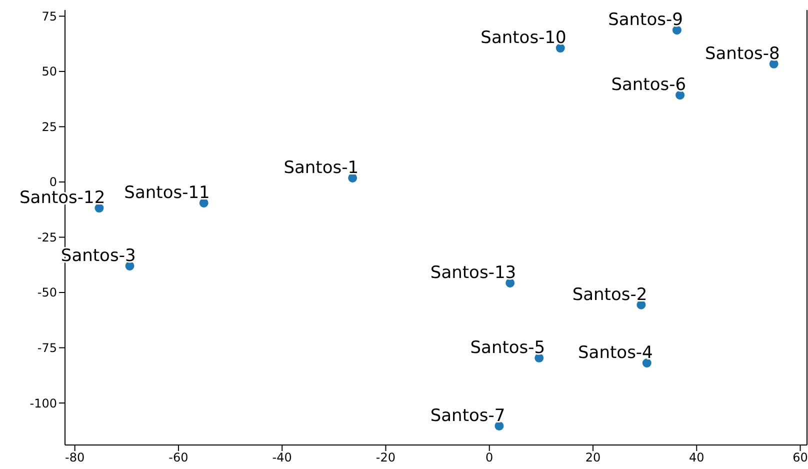 The height and width of the screenshot is (469, 808). Describe the element at coordinates (645, 20) in the screenshot. I see `annotation: Santos-9` at that location.